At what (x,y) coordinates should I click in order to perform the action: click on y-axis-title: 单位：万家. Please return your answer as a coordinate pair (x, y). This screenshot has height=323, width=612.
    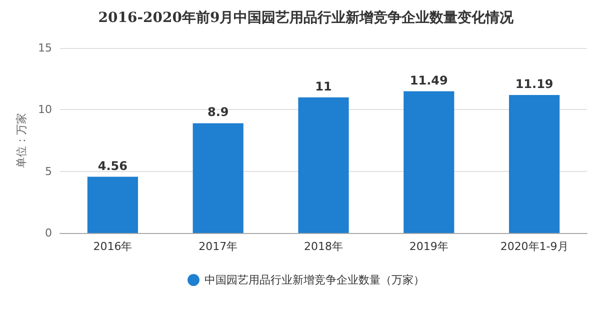
    Looking at the image, I should click on (21, 140).